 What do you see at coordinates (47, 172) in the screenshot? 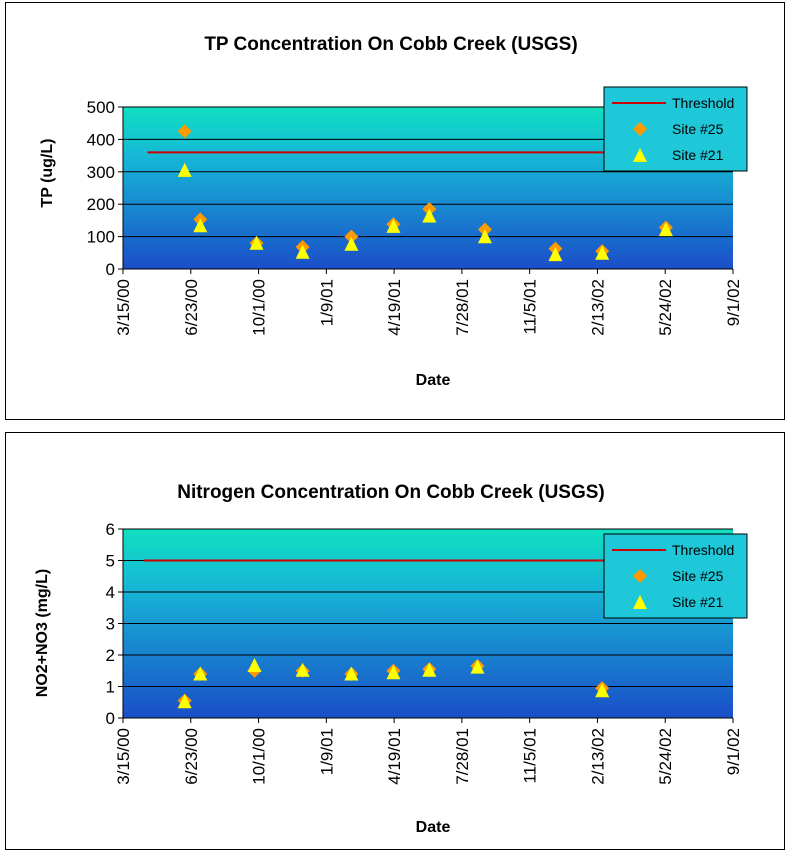
I see `y-axis-label: TP (ug/L)` at bounding box center [47, 172].